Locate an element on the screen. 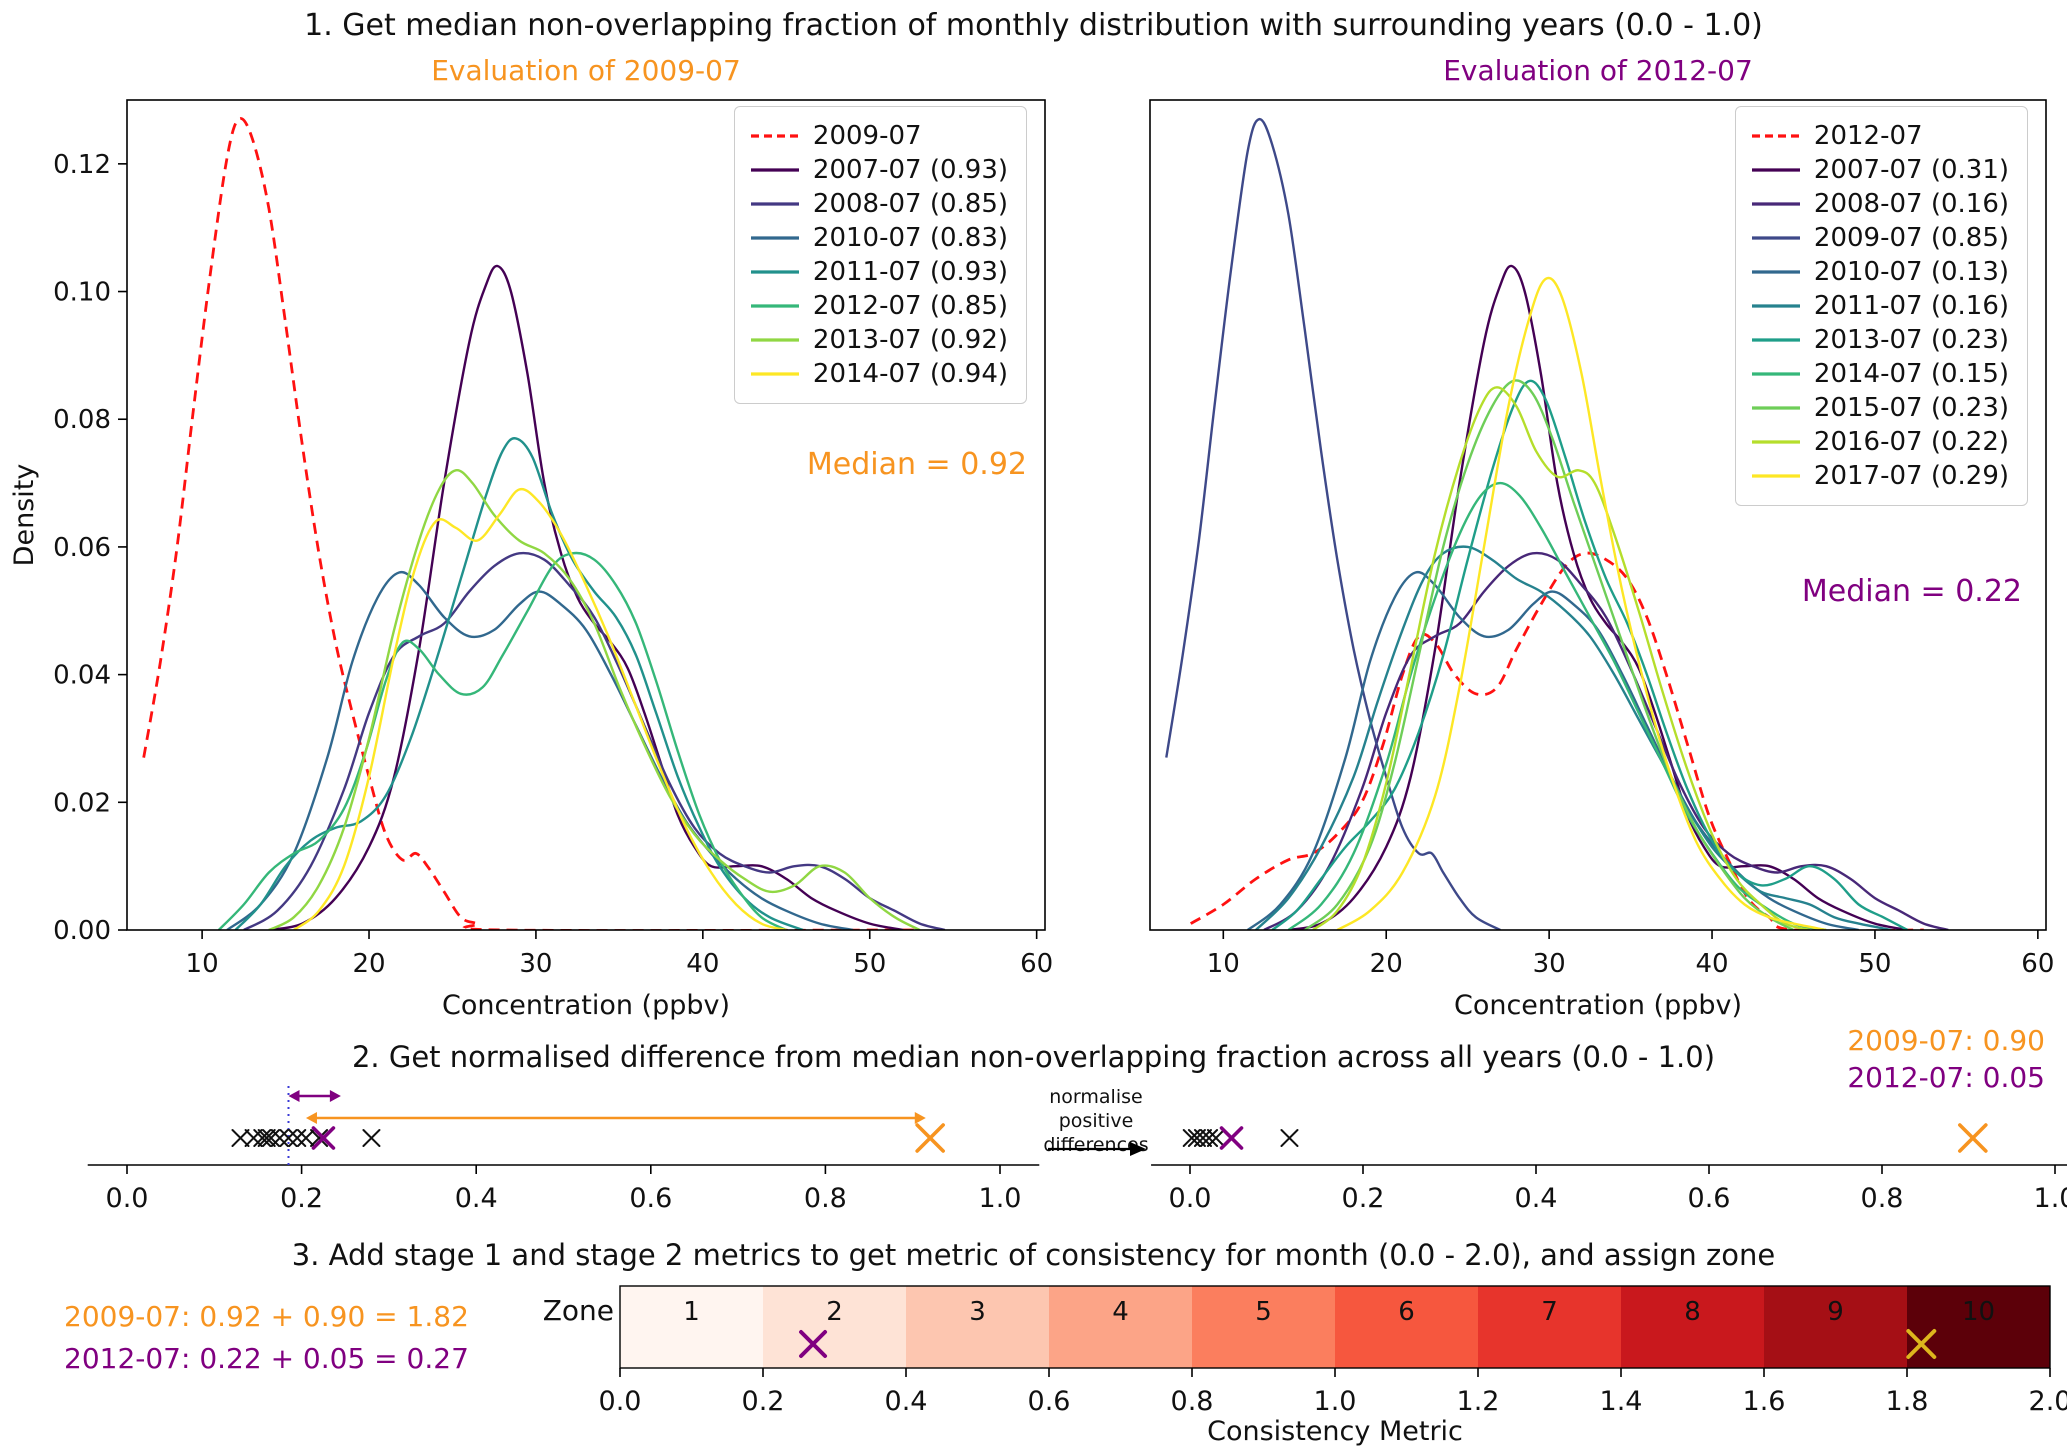  svg-text: 60 is located at coordinates (2037, 964).